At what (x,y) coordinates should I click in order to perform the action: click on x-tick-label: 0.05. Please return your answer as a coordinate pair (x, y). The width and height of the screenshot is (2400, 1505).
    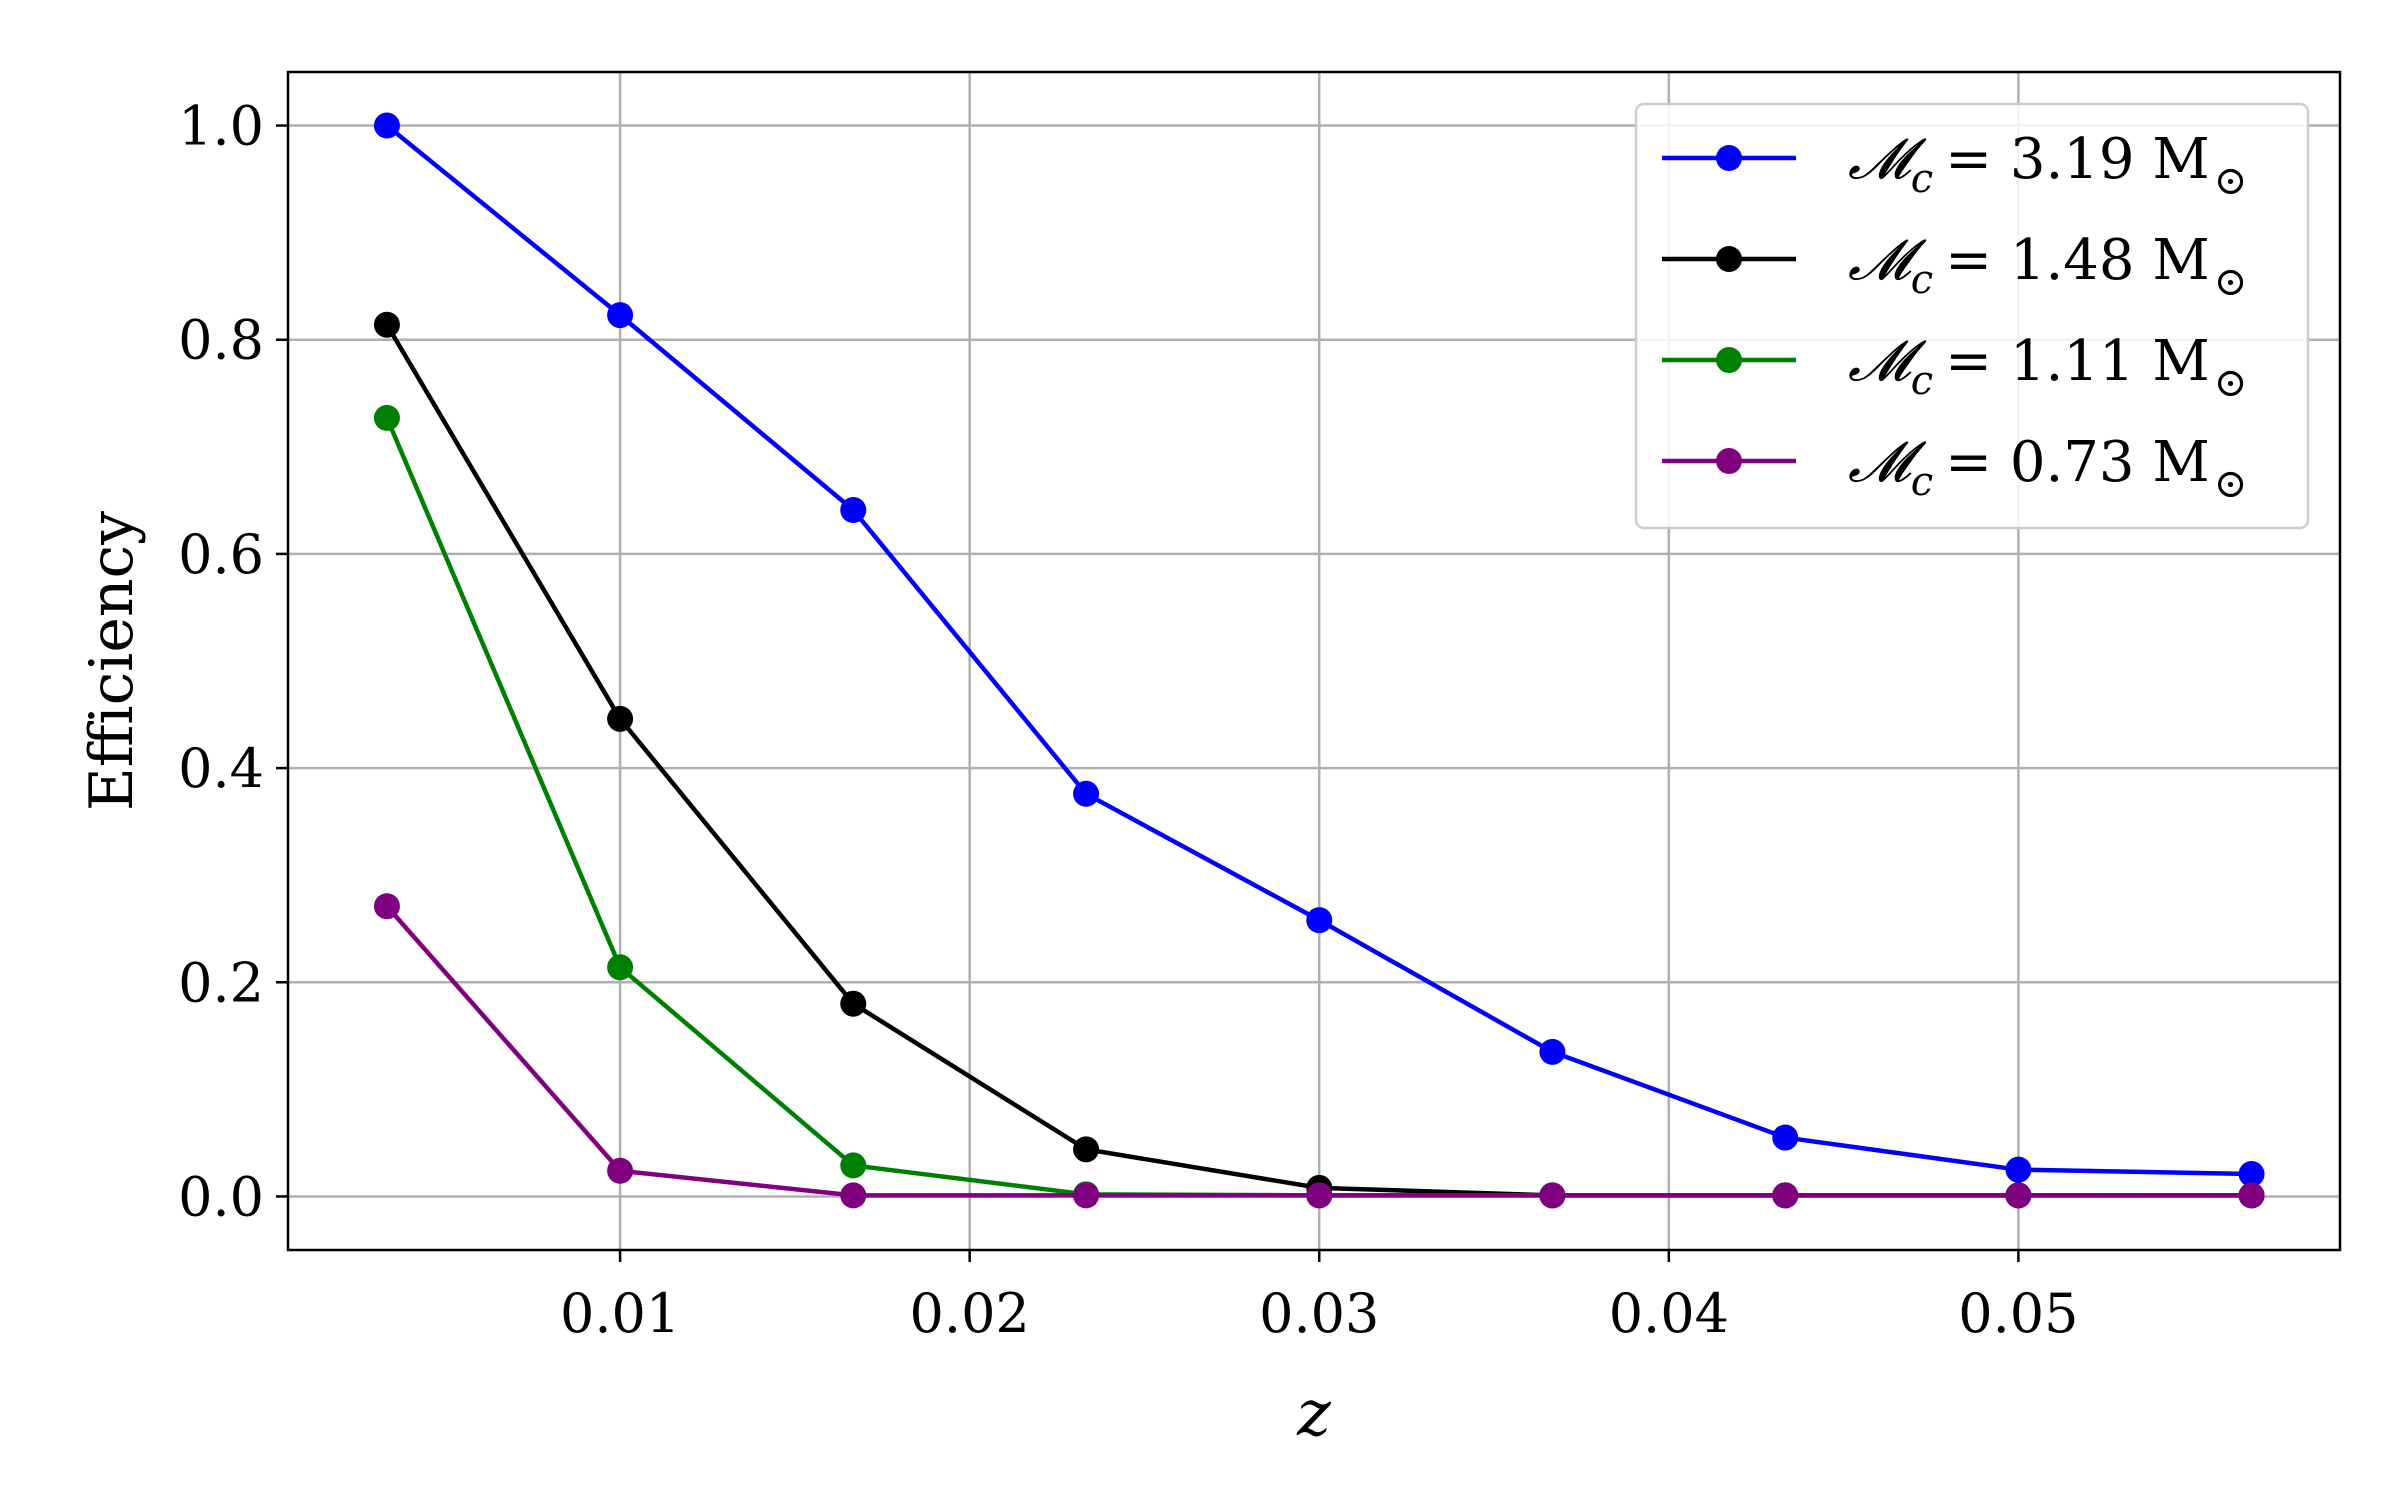
    Looking at the image, I should click on (2018, 1313).